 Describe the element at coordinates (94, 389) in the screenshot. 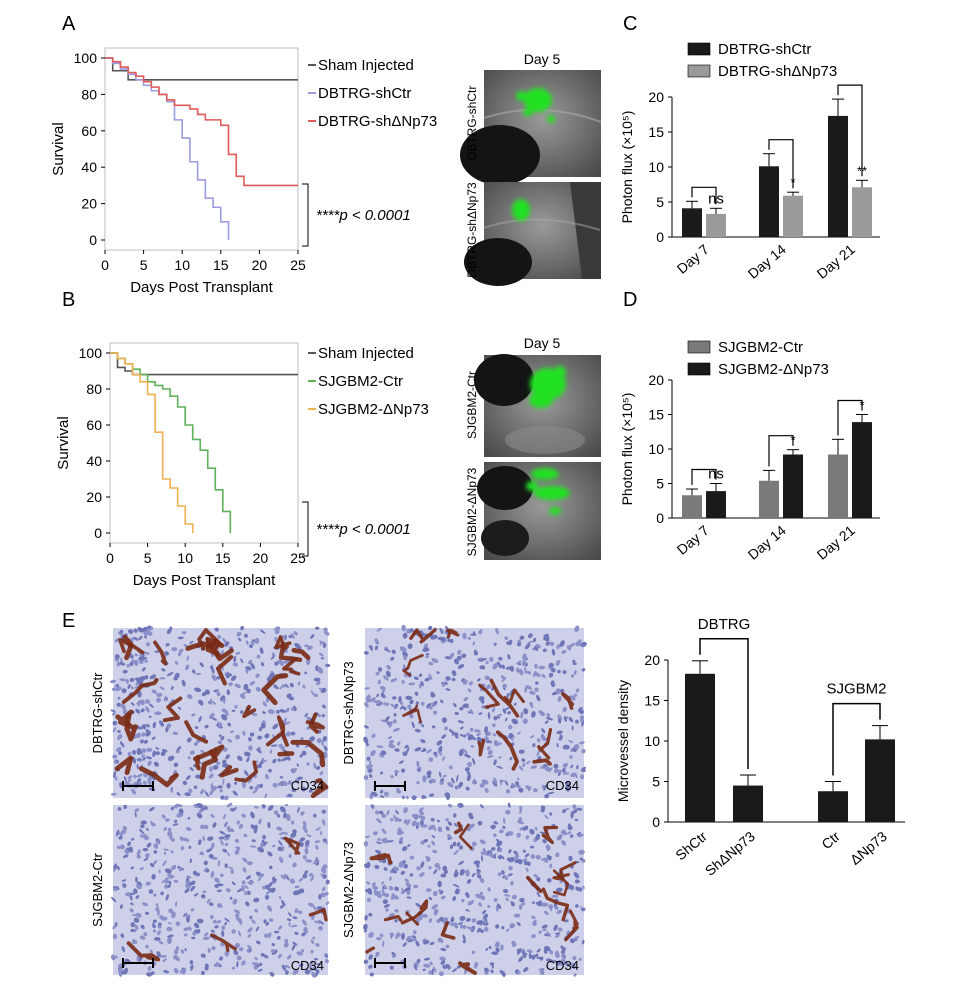

I see `y-tick-label-4: 80` at that location.